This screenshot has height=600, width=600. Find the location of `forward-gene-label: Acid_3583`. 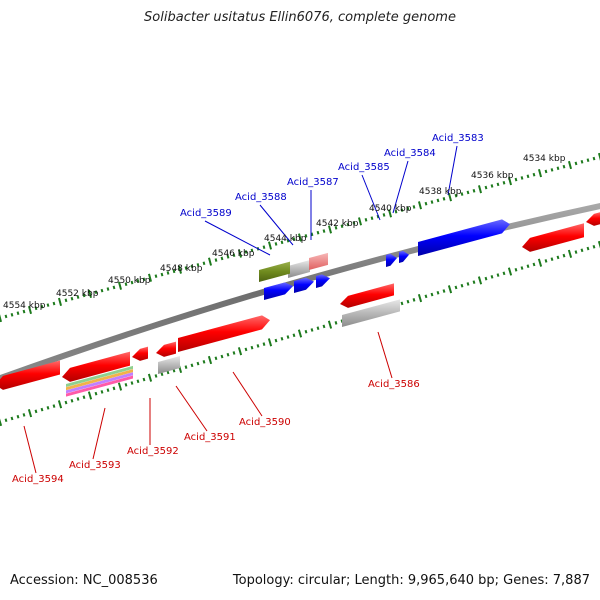

forward-gene-label: Acid_3583 is located at coordinates (458, 138).